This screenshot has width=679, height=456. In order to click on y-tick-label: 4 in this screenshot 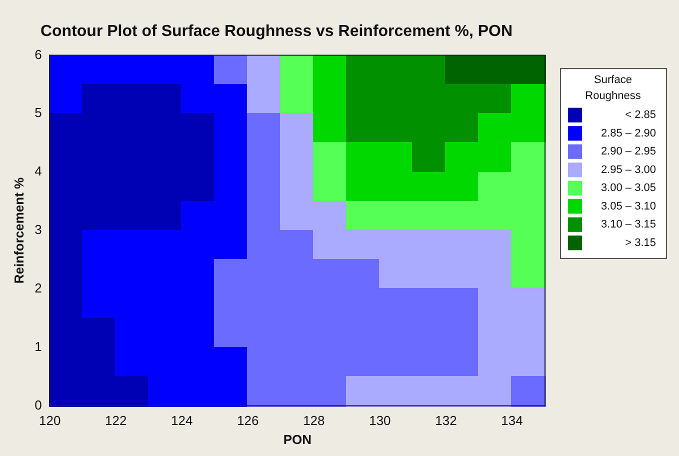, I will do `click(38, 171)`.